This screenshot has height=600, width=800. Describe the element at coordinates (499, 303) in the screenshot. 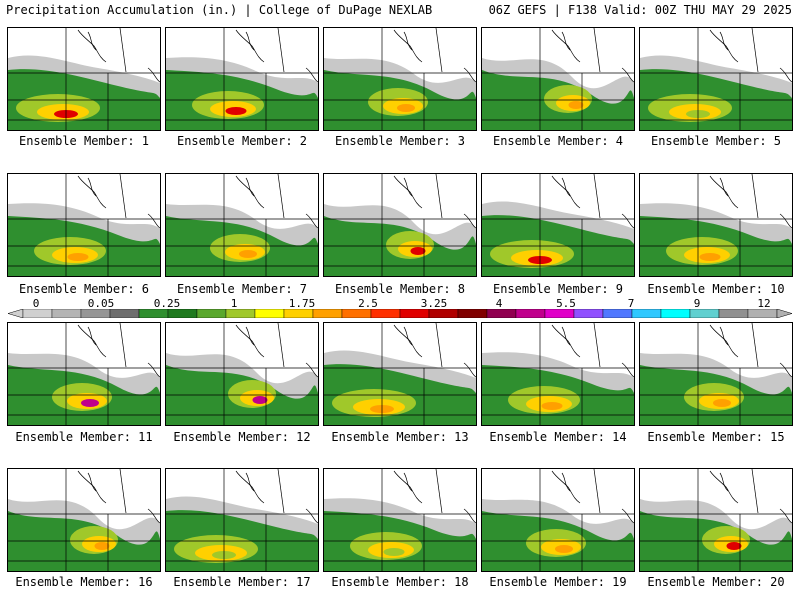

I see `colorbar-tick-label: 4` at that location.